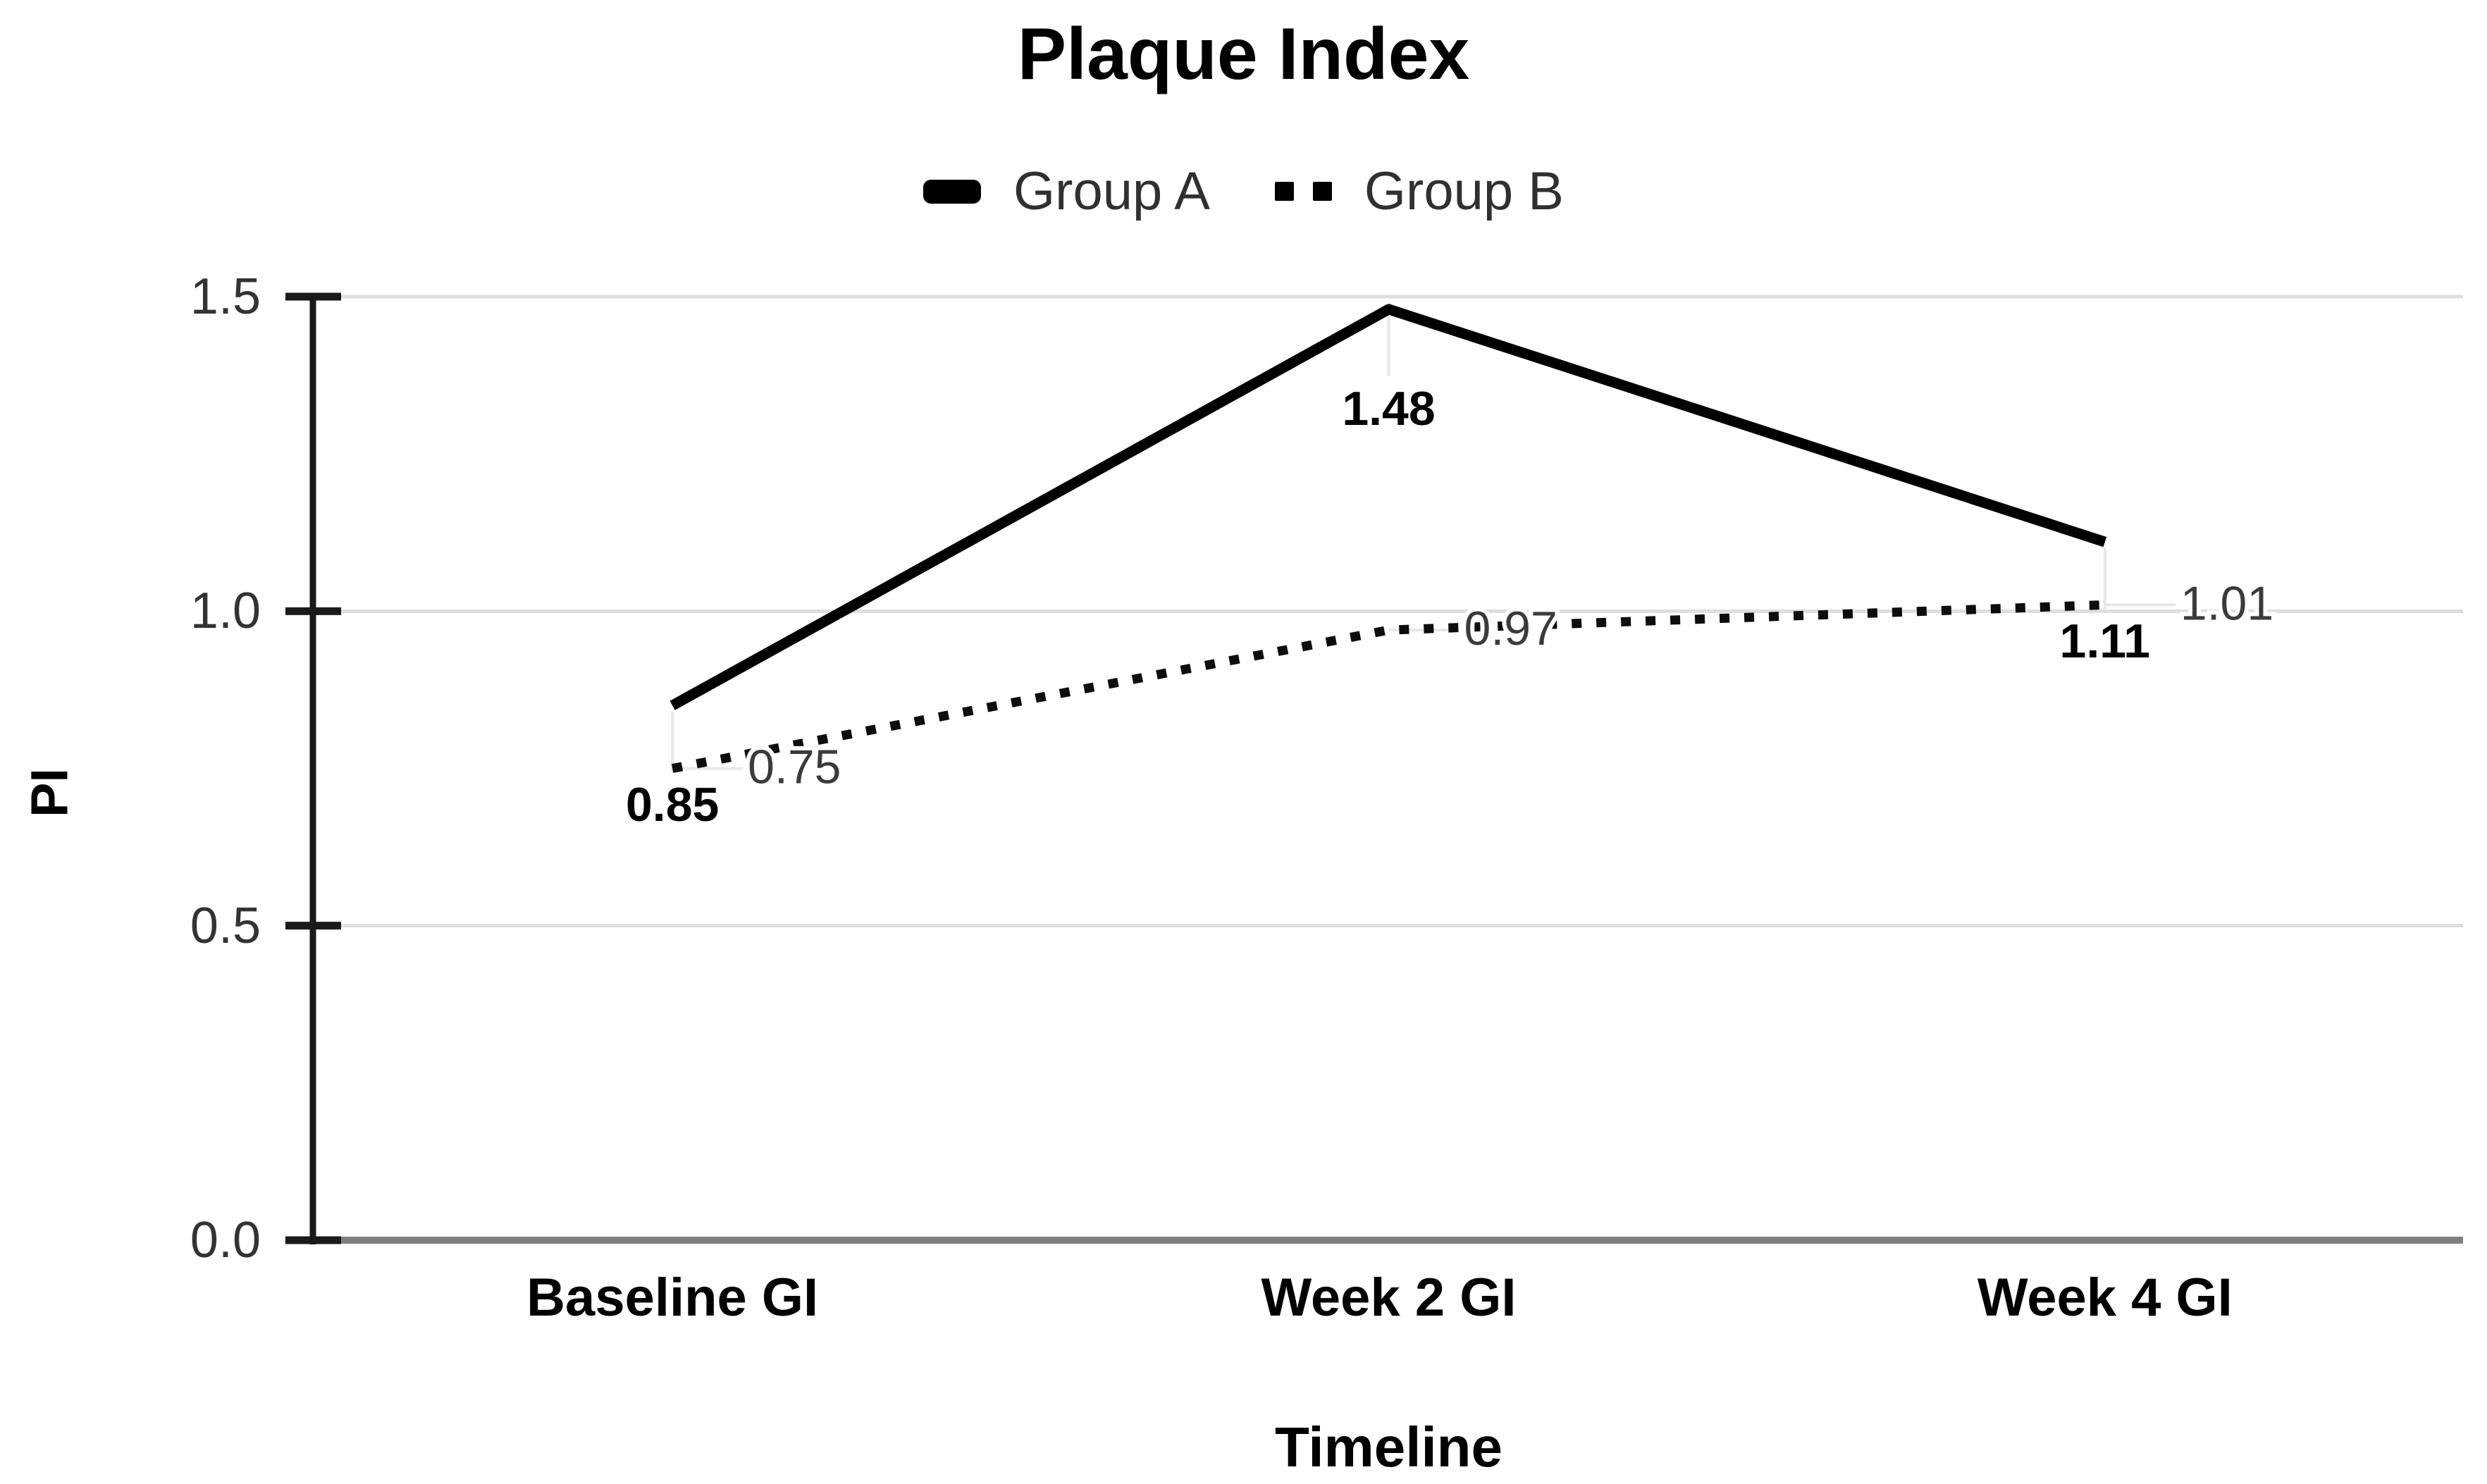  What do you see at coordinates (225, 1240) in the screenshot?
I see `y-tick-label: 0.0` at bounding box center [225, 1240].